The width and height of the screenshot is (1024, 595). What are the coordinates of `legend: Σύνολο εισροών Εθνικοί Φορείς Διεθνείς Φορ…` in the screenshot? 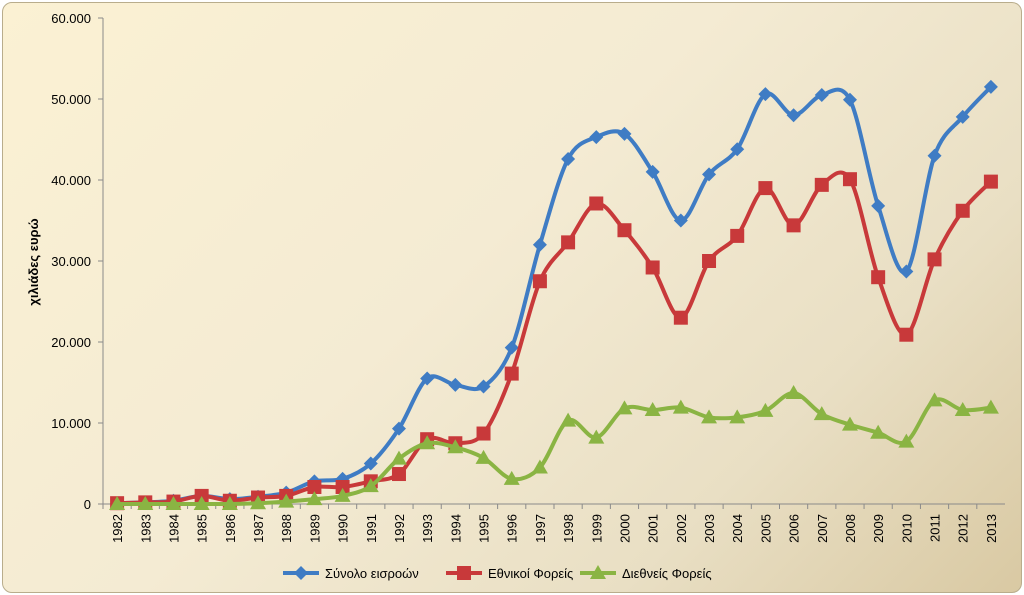 It's located at (497, 573).